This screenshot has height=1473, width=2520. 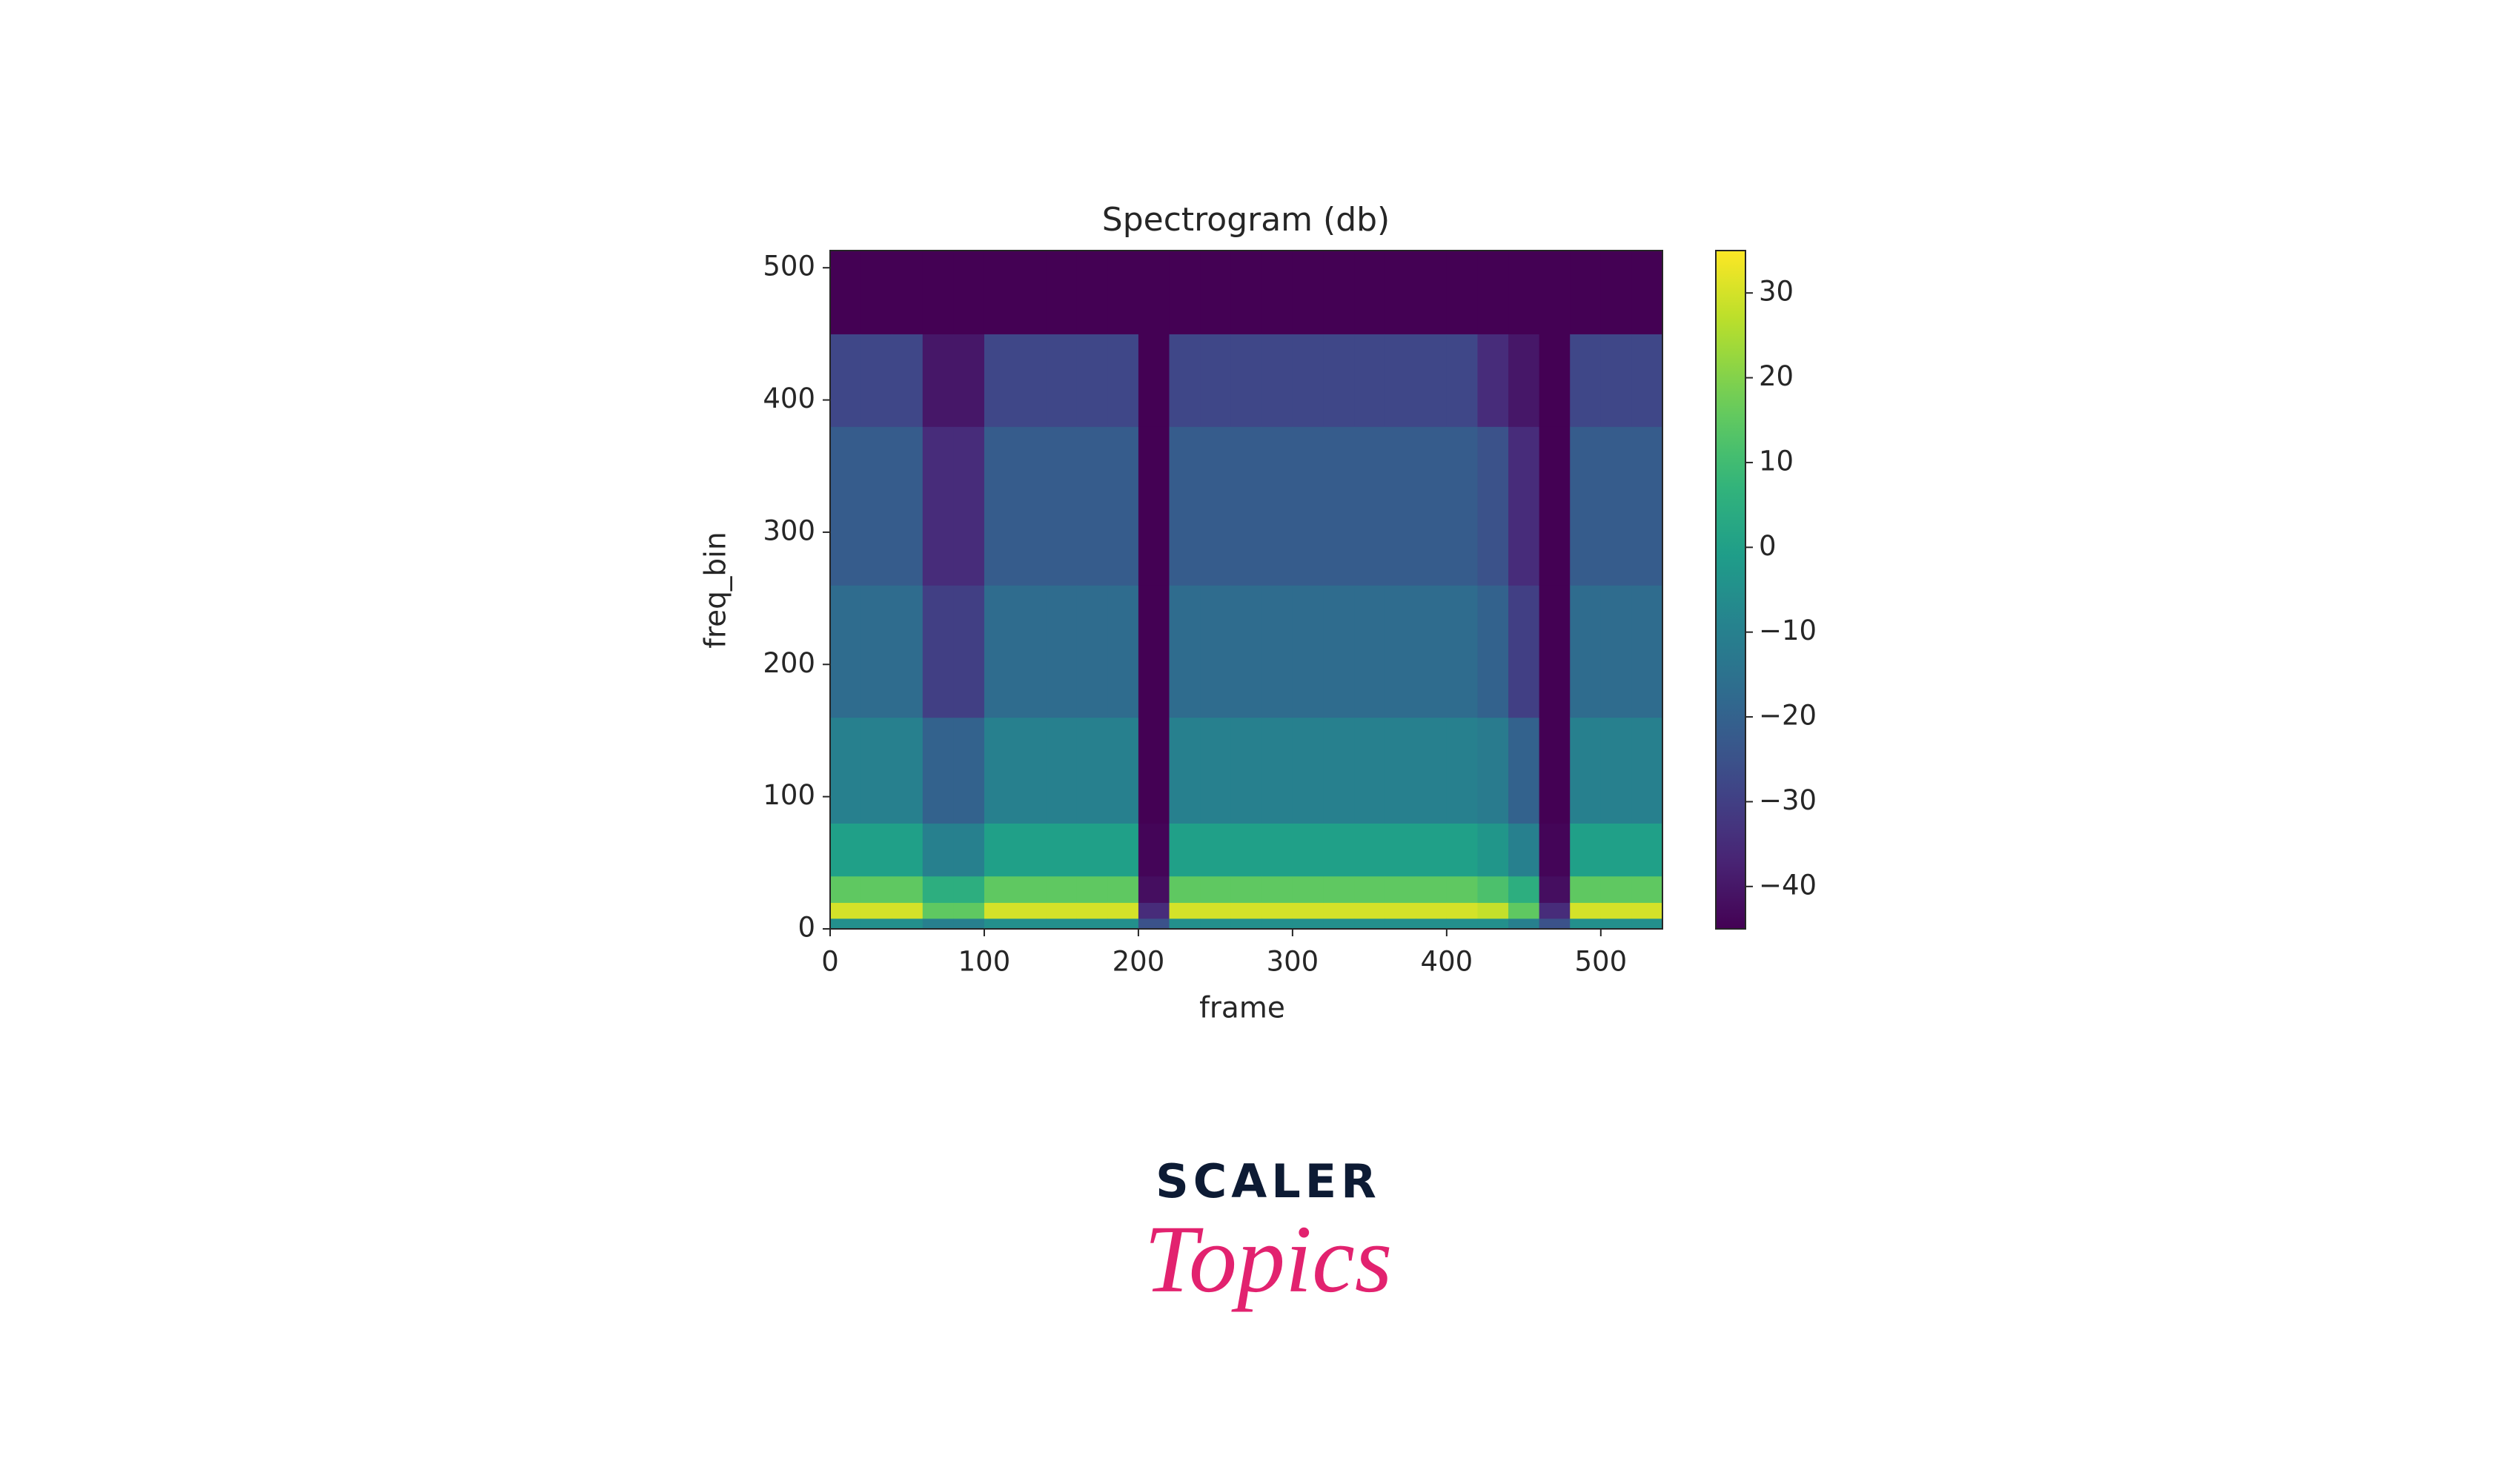 I want to click on y-tick-label: 500, so click(x=789, y=266).